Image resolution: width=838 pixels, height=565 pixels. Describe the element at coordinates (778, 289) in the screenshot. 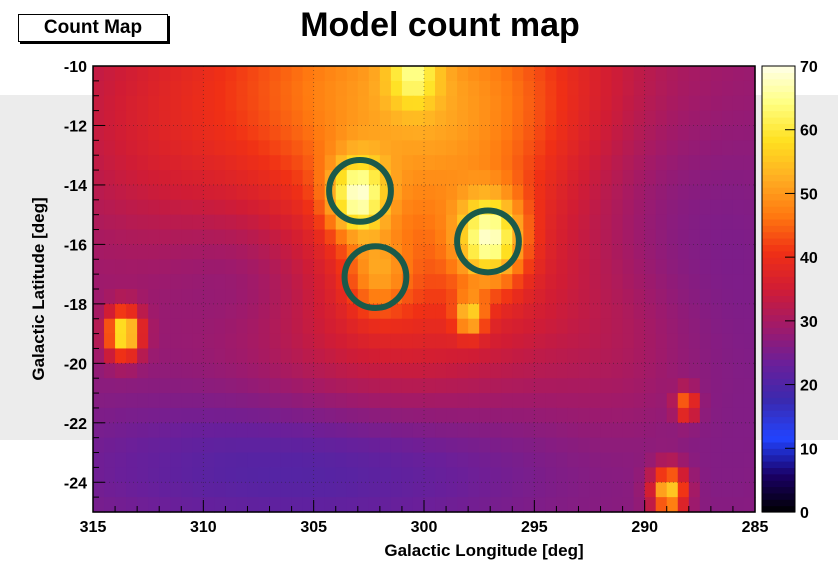

I see `colorbar-frame` at that location.